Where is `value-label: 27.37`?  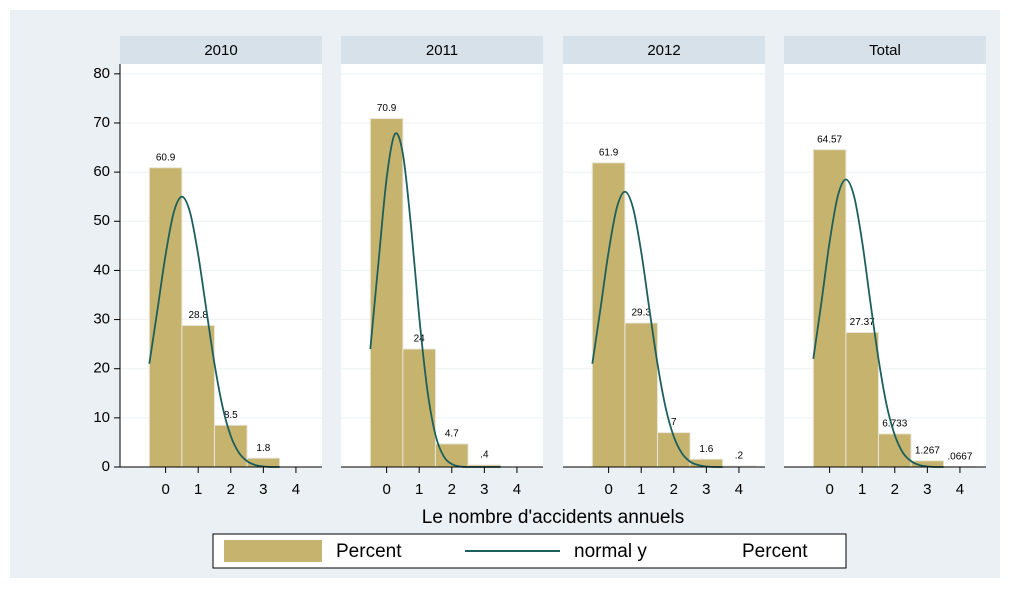
value-label: 27.37 is located at coordinates (862, 322).